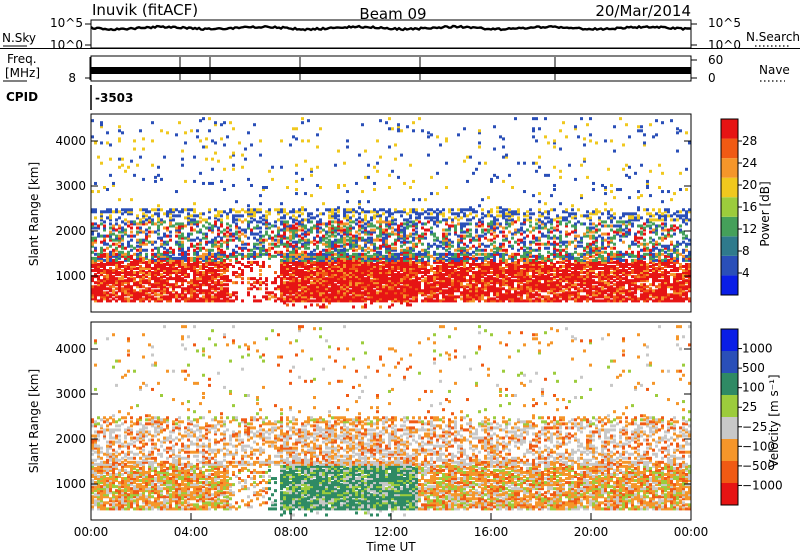 This screenshot has height=554, width=800. Describe the element at coordinates (22, 73) in the screenshot. I see `freq-unit-label: [MHz]` at that location.